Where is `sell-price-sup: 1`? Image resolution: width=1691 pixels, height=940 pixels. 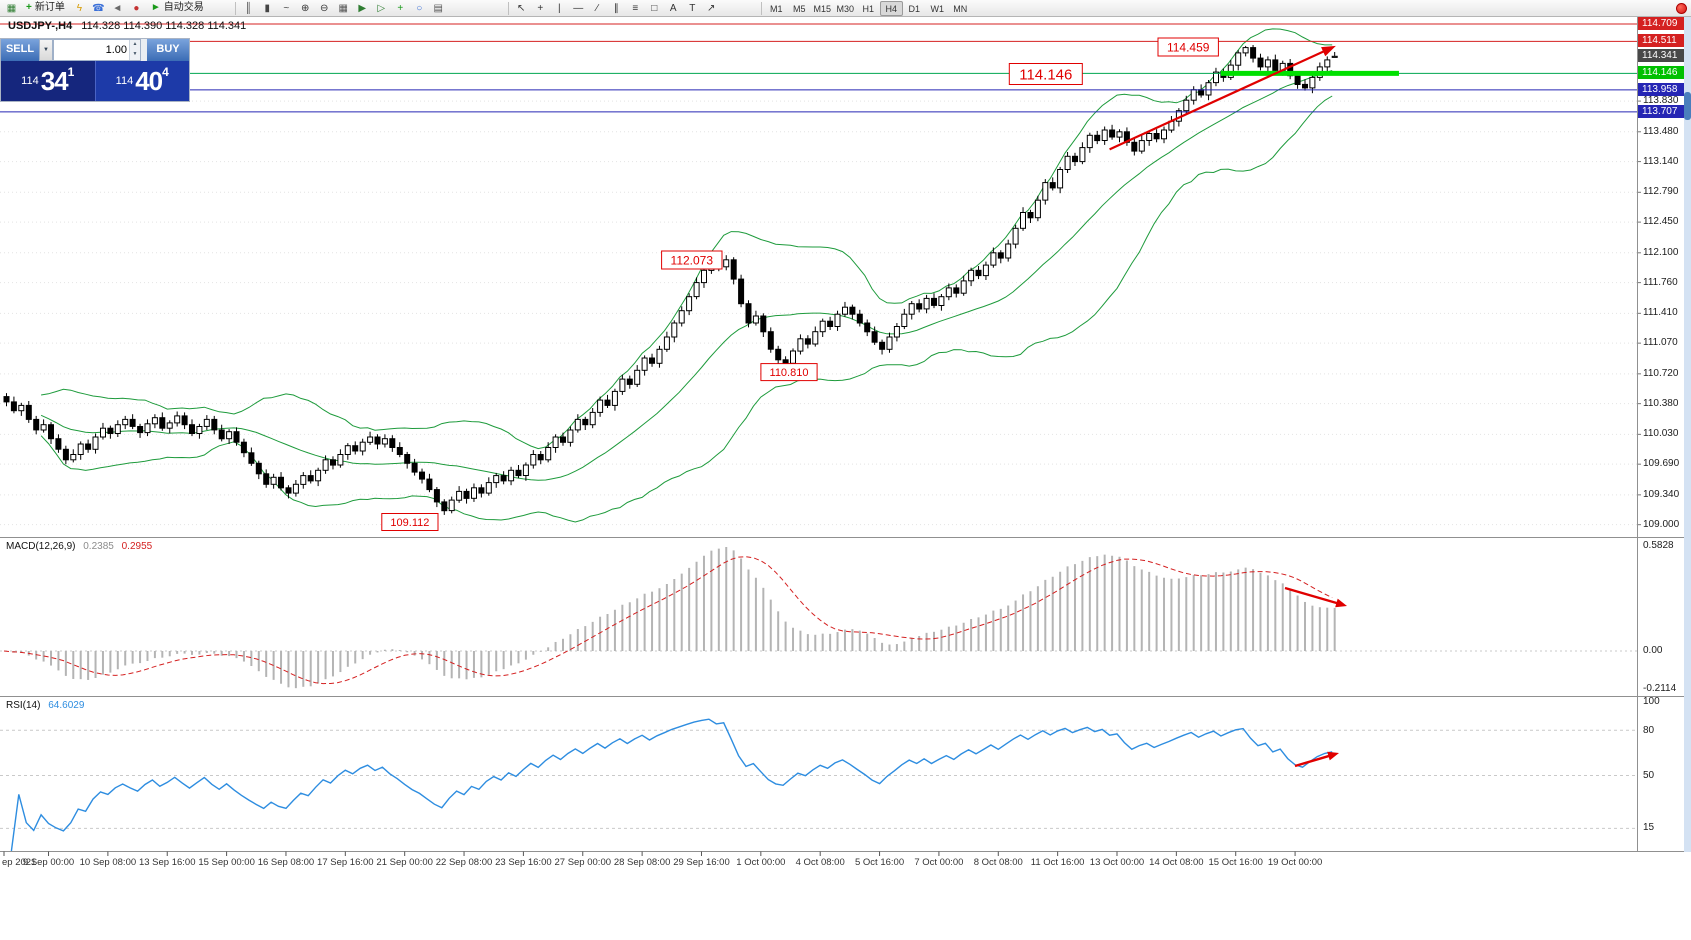 sell-price-sup: 1 is located at coordinates (71, 72).